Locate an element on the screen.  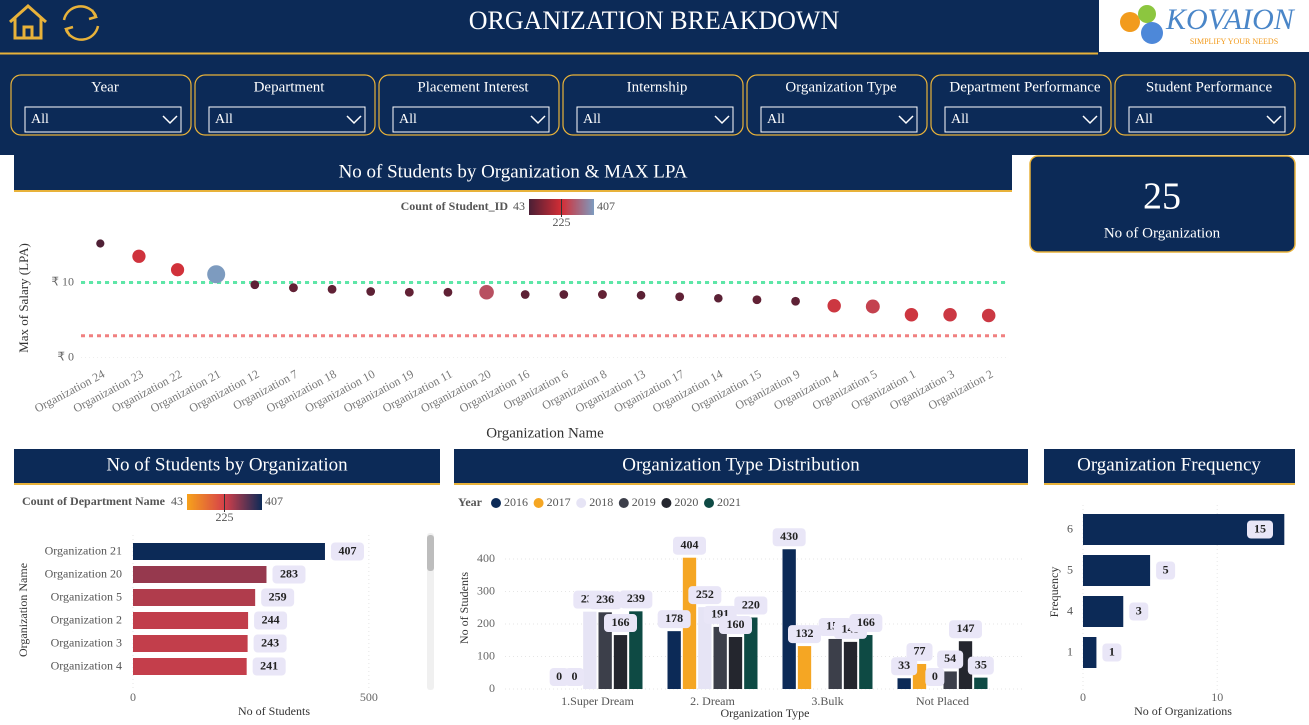
legend-title: Year is located at coordinates (470, 502).